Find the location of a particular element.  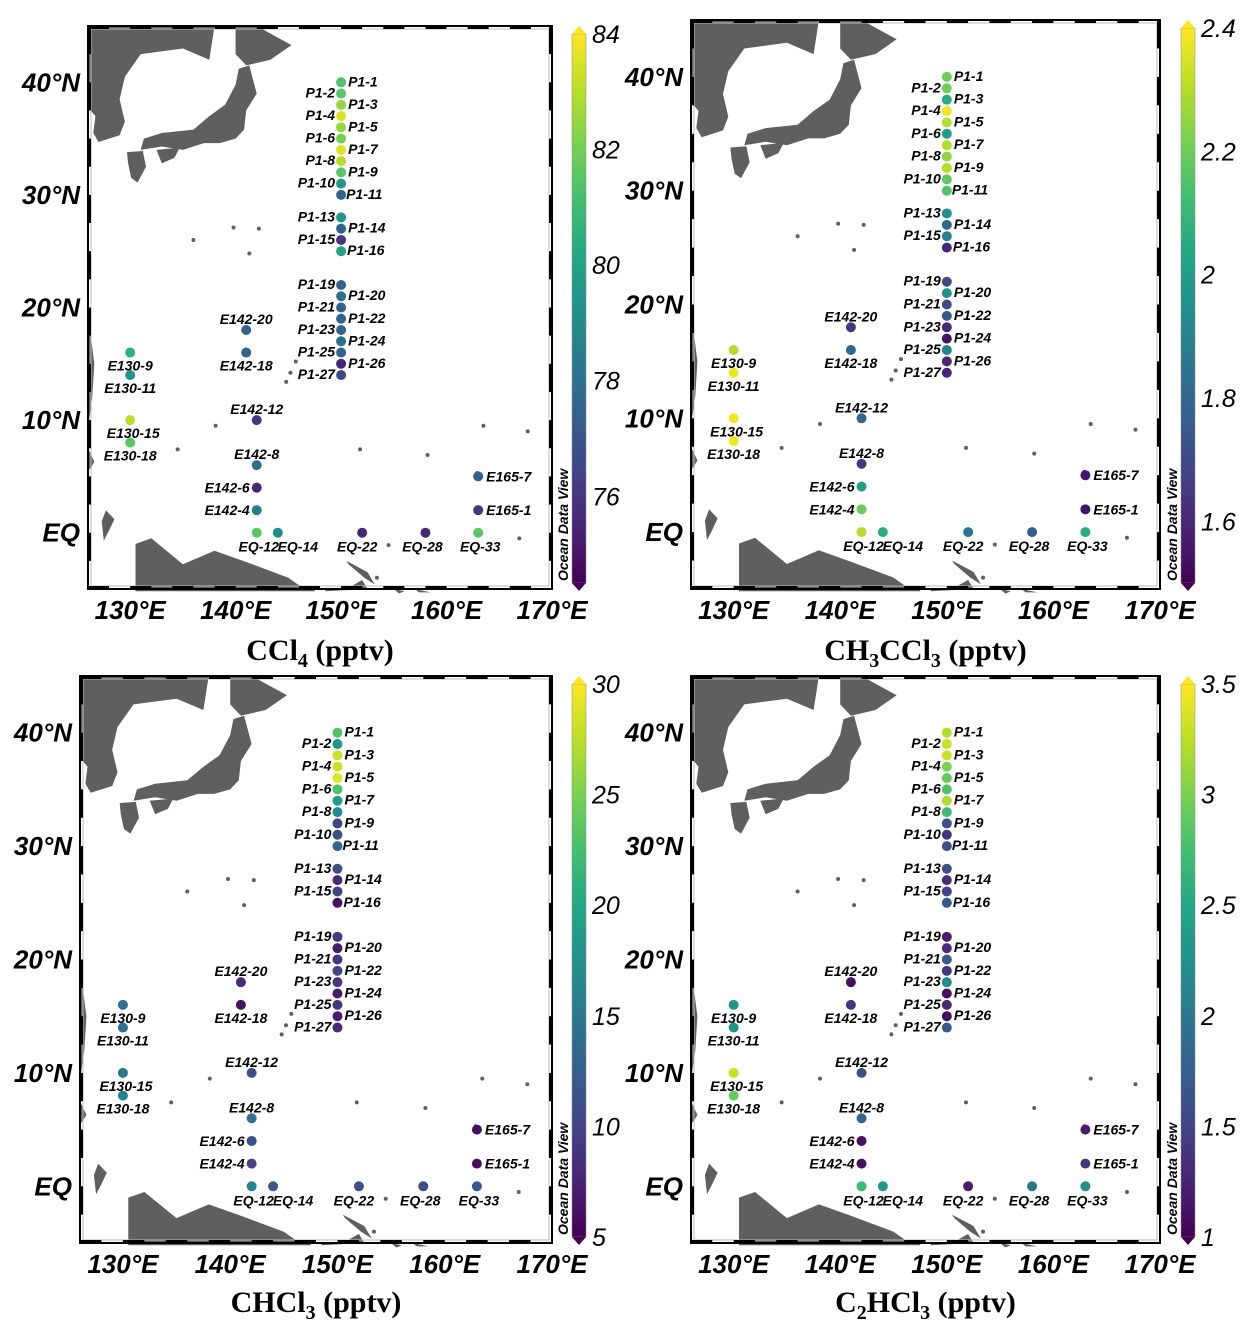

colorbar-bottom-arrow is located at coordinates (579, 587).